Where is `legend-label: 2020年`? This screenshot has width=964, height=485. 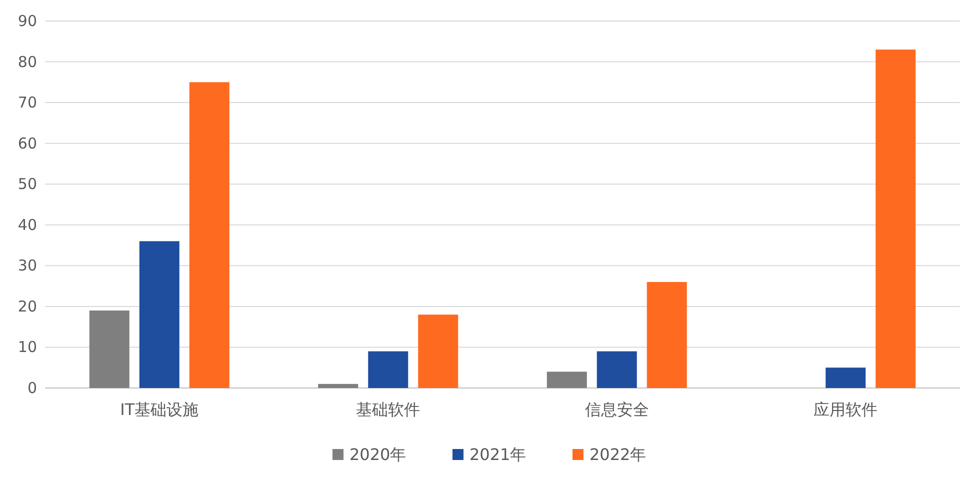
legend-label: 2020年 is located at coordinates (378, 454).